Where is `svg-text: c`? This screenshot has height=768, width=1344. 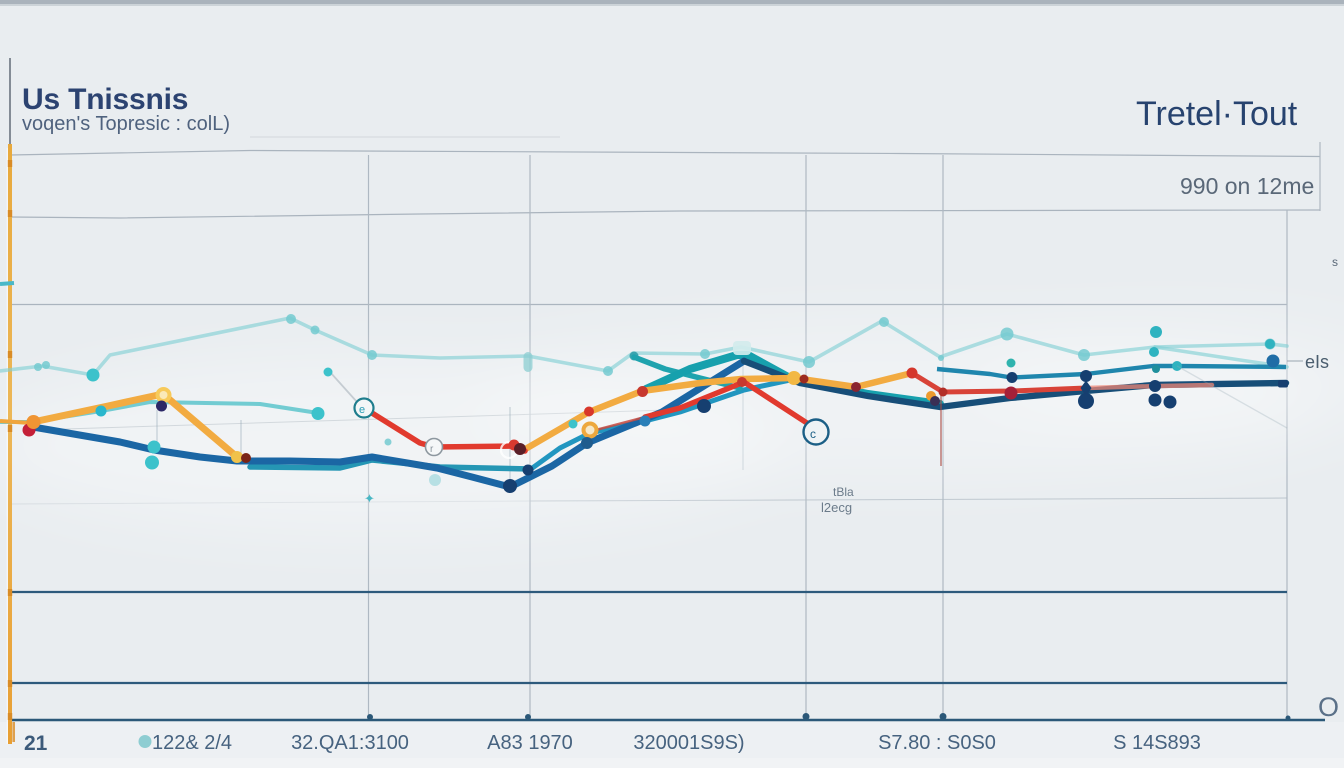 svg-text: c is located at coordinates (813, 434).